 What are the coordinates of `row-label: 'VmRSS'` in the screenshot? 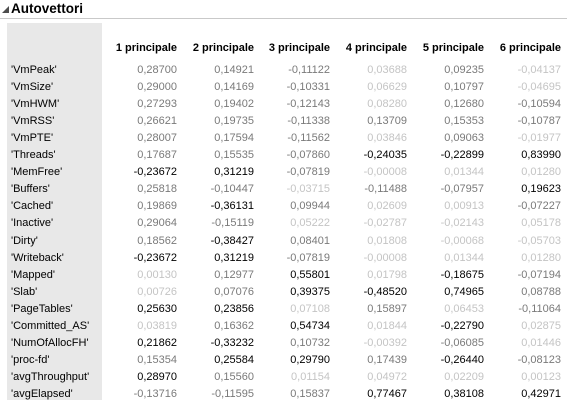 It's located at (33, 121).